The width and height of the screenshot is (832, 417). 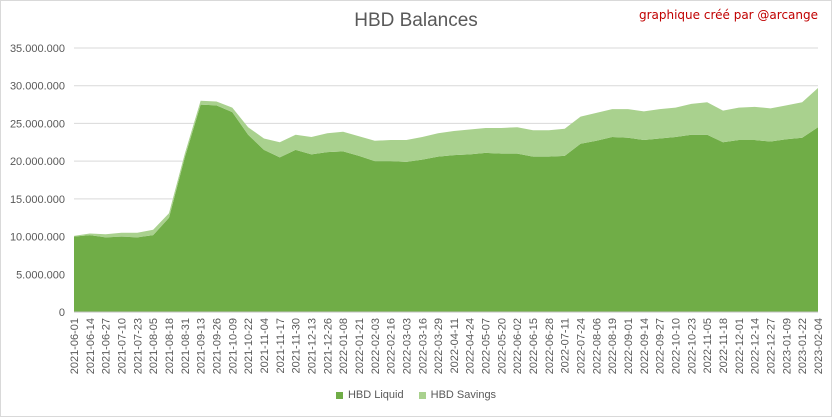 What do you see at coordinates (416, 20) in the screenshot?
I see `chart-title: HBD Balances` at bounding box center [416, 20].